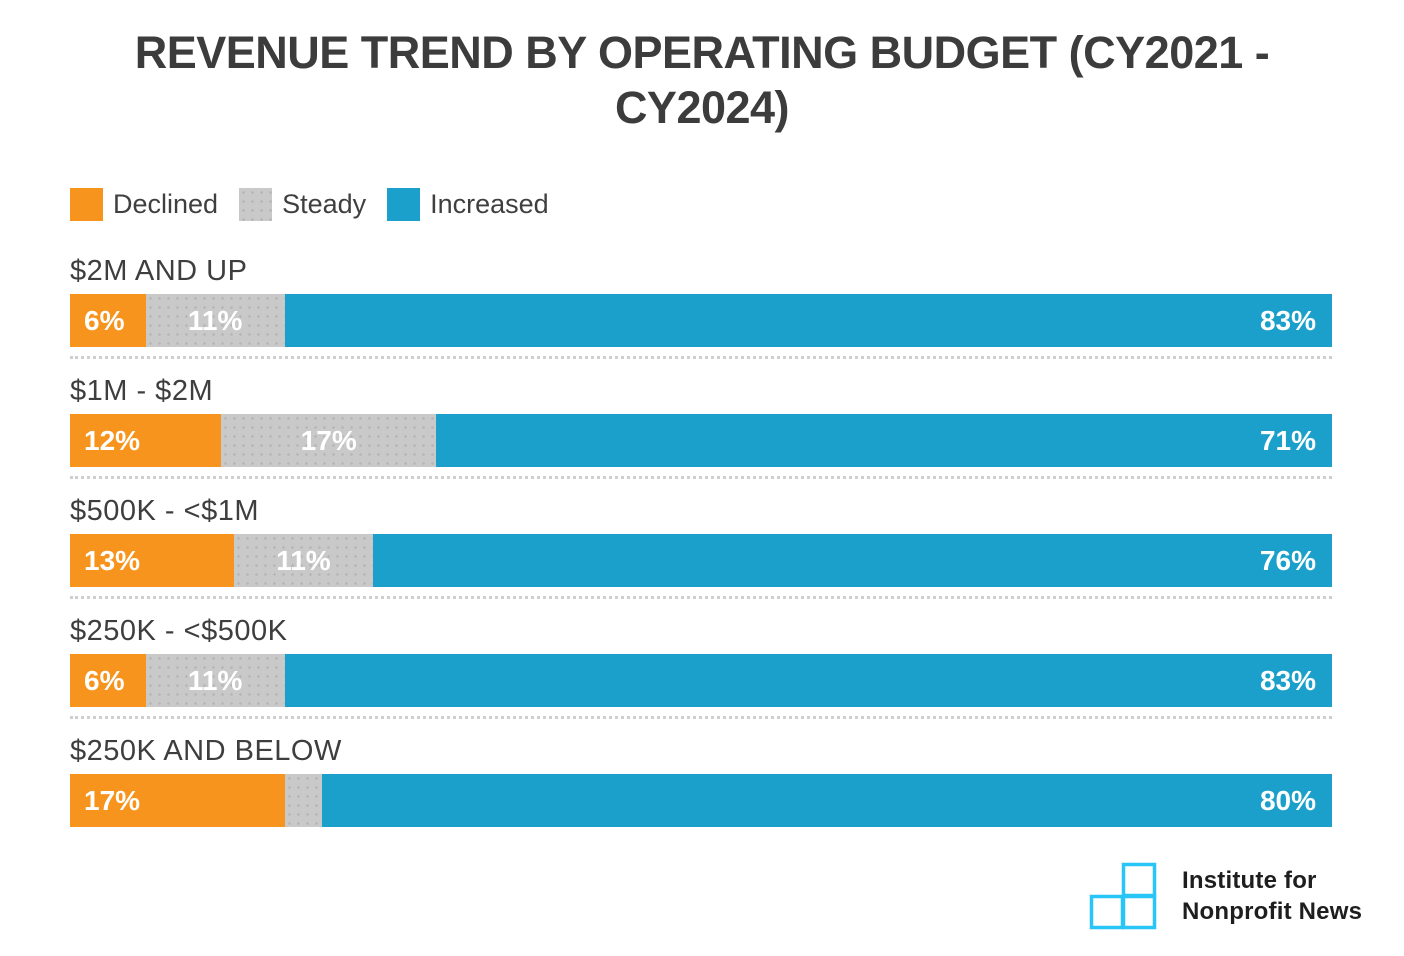 The width and height of the screenshot is (1404, 956). Describe the element at coordinates (86, 204) in the screenshot. I see `legend-swatch-declined` at that location.